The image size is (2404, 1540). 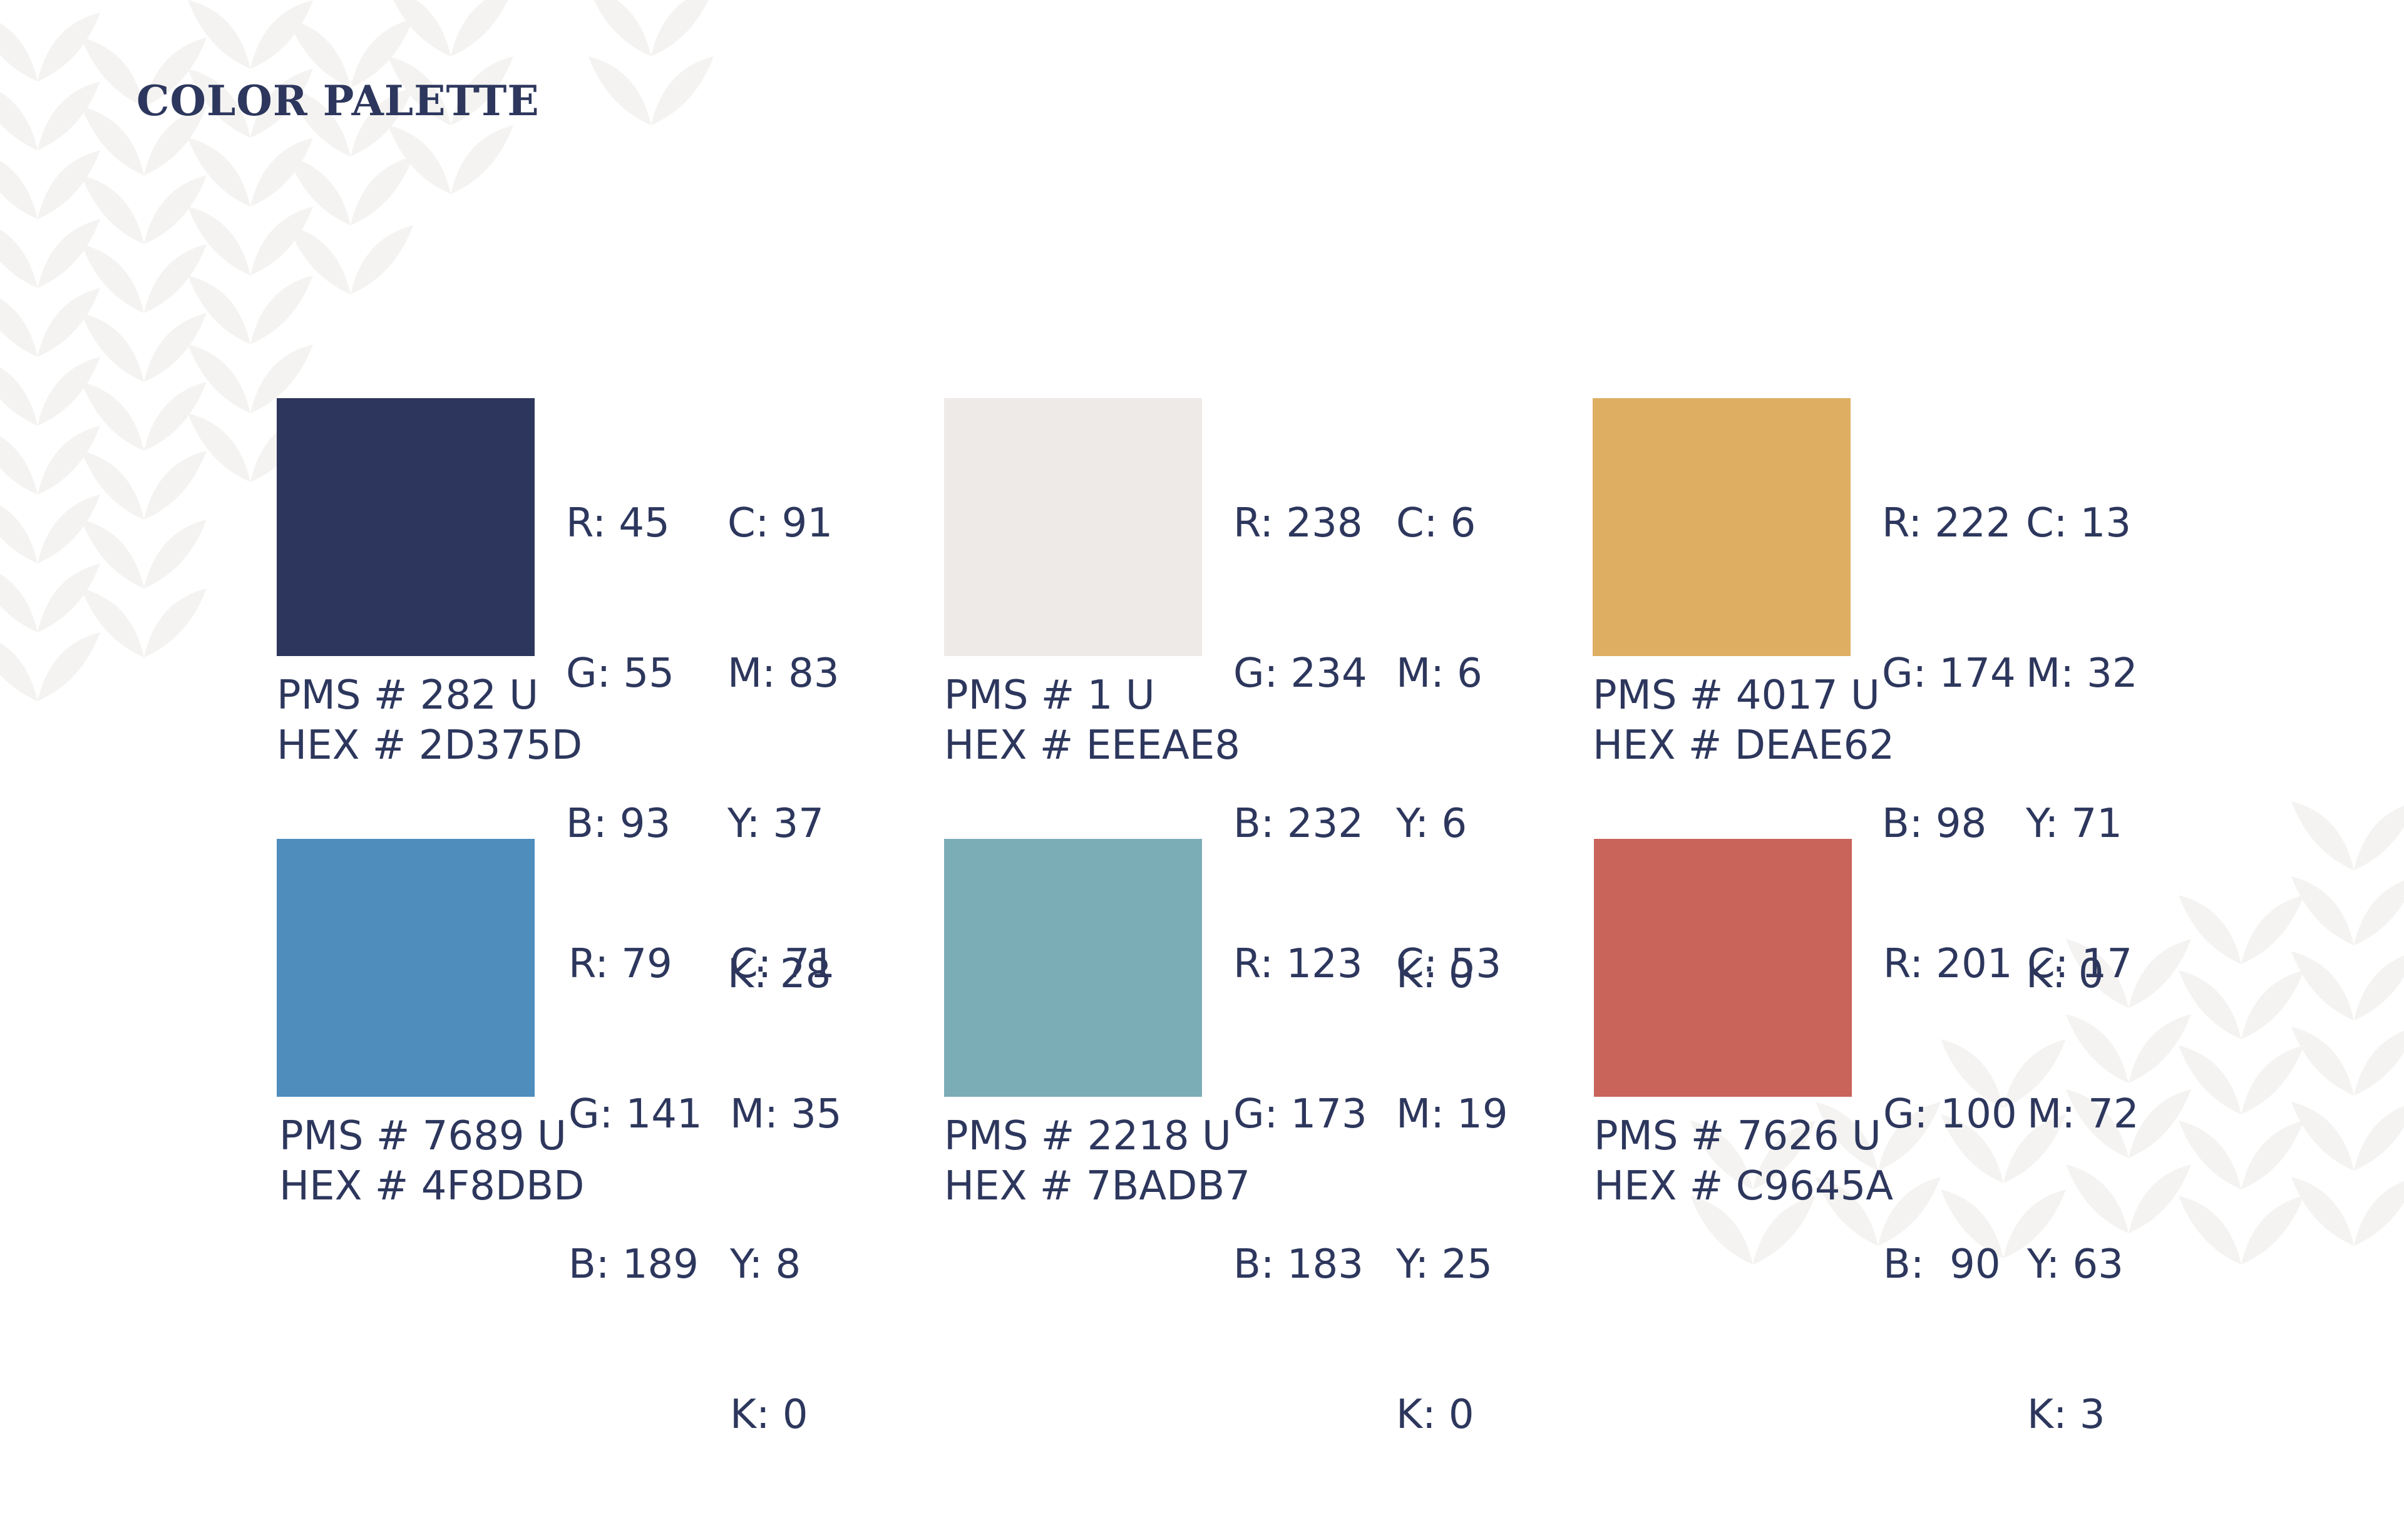 I want to click on pms-code: PMS # 7626 U, so click(x=1737, y=1136).